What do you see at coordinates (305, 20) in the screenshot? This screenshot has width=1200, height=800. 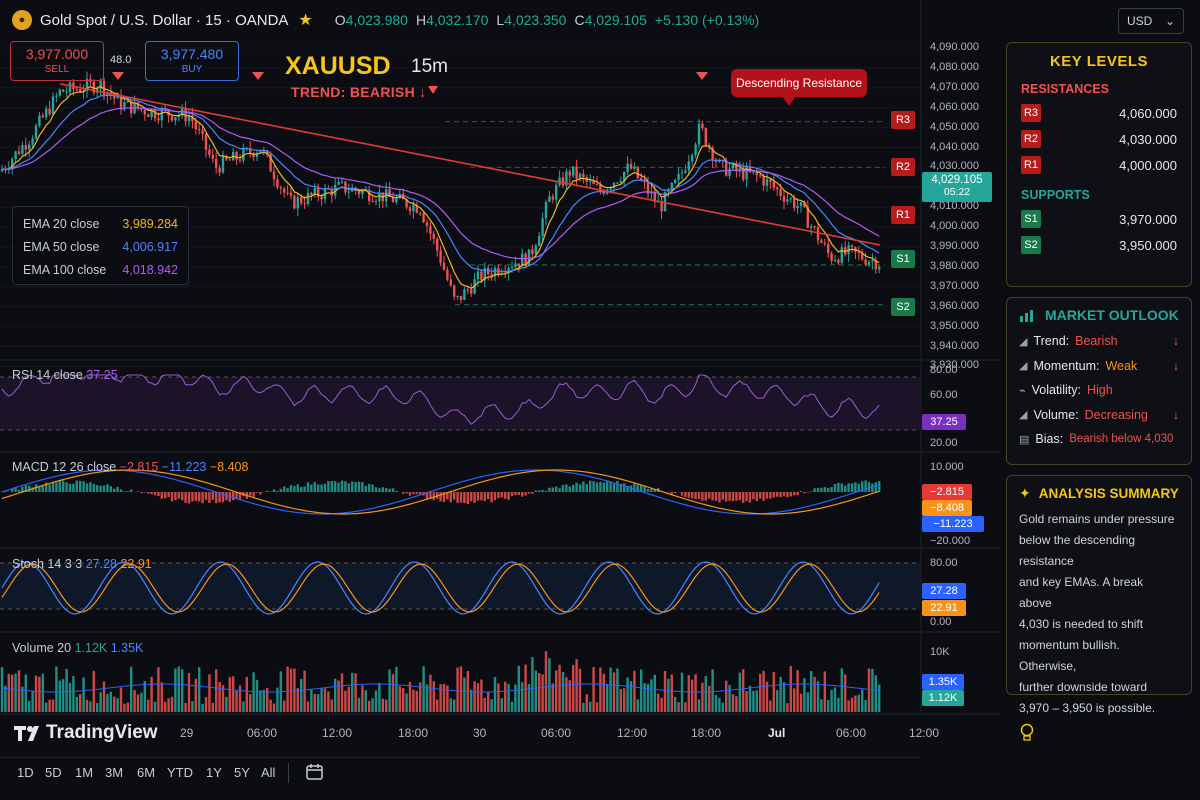 I see `favorite-star-icon: ★` at bounding box center [305, 20].